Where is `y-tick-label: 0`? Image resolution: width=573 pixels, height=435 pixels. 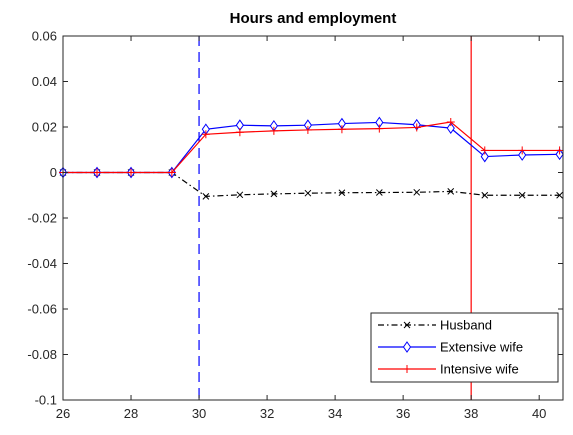 y-tick-label: 0 is located at coordinates (53, 172).